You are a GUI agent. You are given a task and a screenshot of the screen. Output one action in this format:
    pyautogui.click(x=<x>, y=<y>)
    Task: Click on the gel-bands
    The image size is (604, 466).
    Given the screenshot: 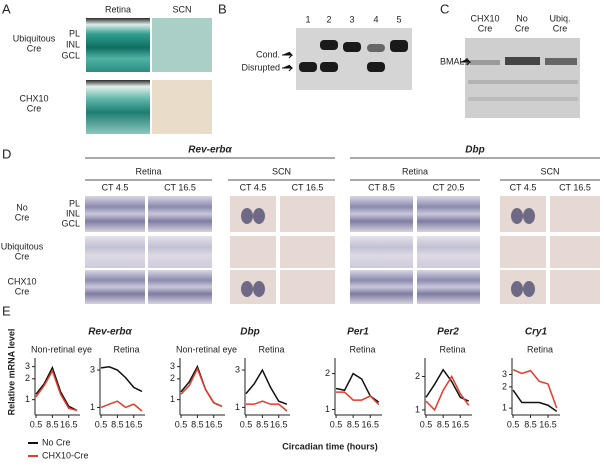 What is the action you would take?
    pyautogui.click(x=353, y=56)
    